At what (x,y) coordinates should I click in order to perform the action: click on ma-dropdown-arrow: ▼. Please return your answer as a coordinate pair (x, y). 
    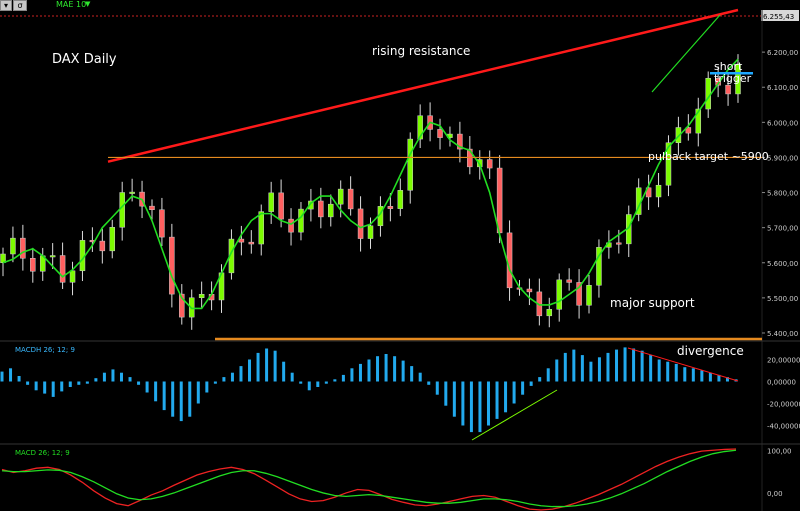
    Looking at the image, I should click on (88, 4).